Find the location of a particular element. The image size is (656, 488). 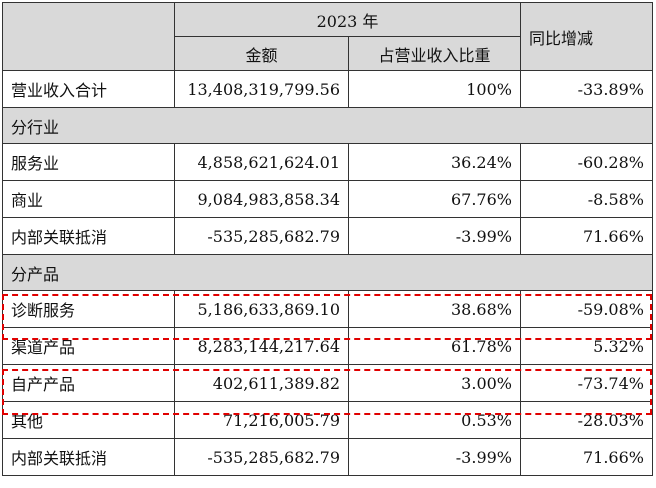

row-yoy: -33.89% is located at coordinates (586, 89).